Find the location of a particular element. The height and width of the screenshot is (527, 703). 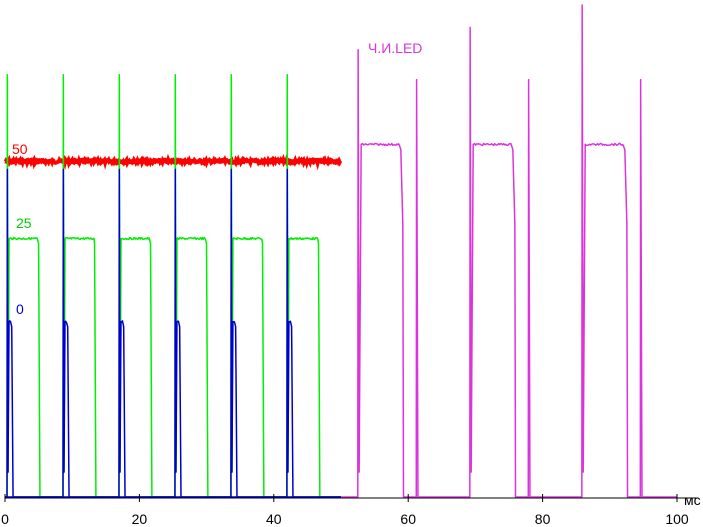

series-label-25: 25 is located at coordinates (24, 223).